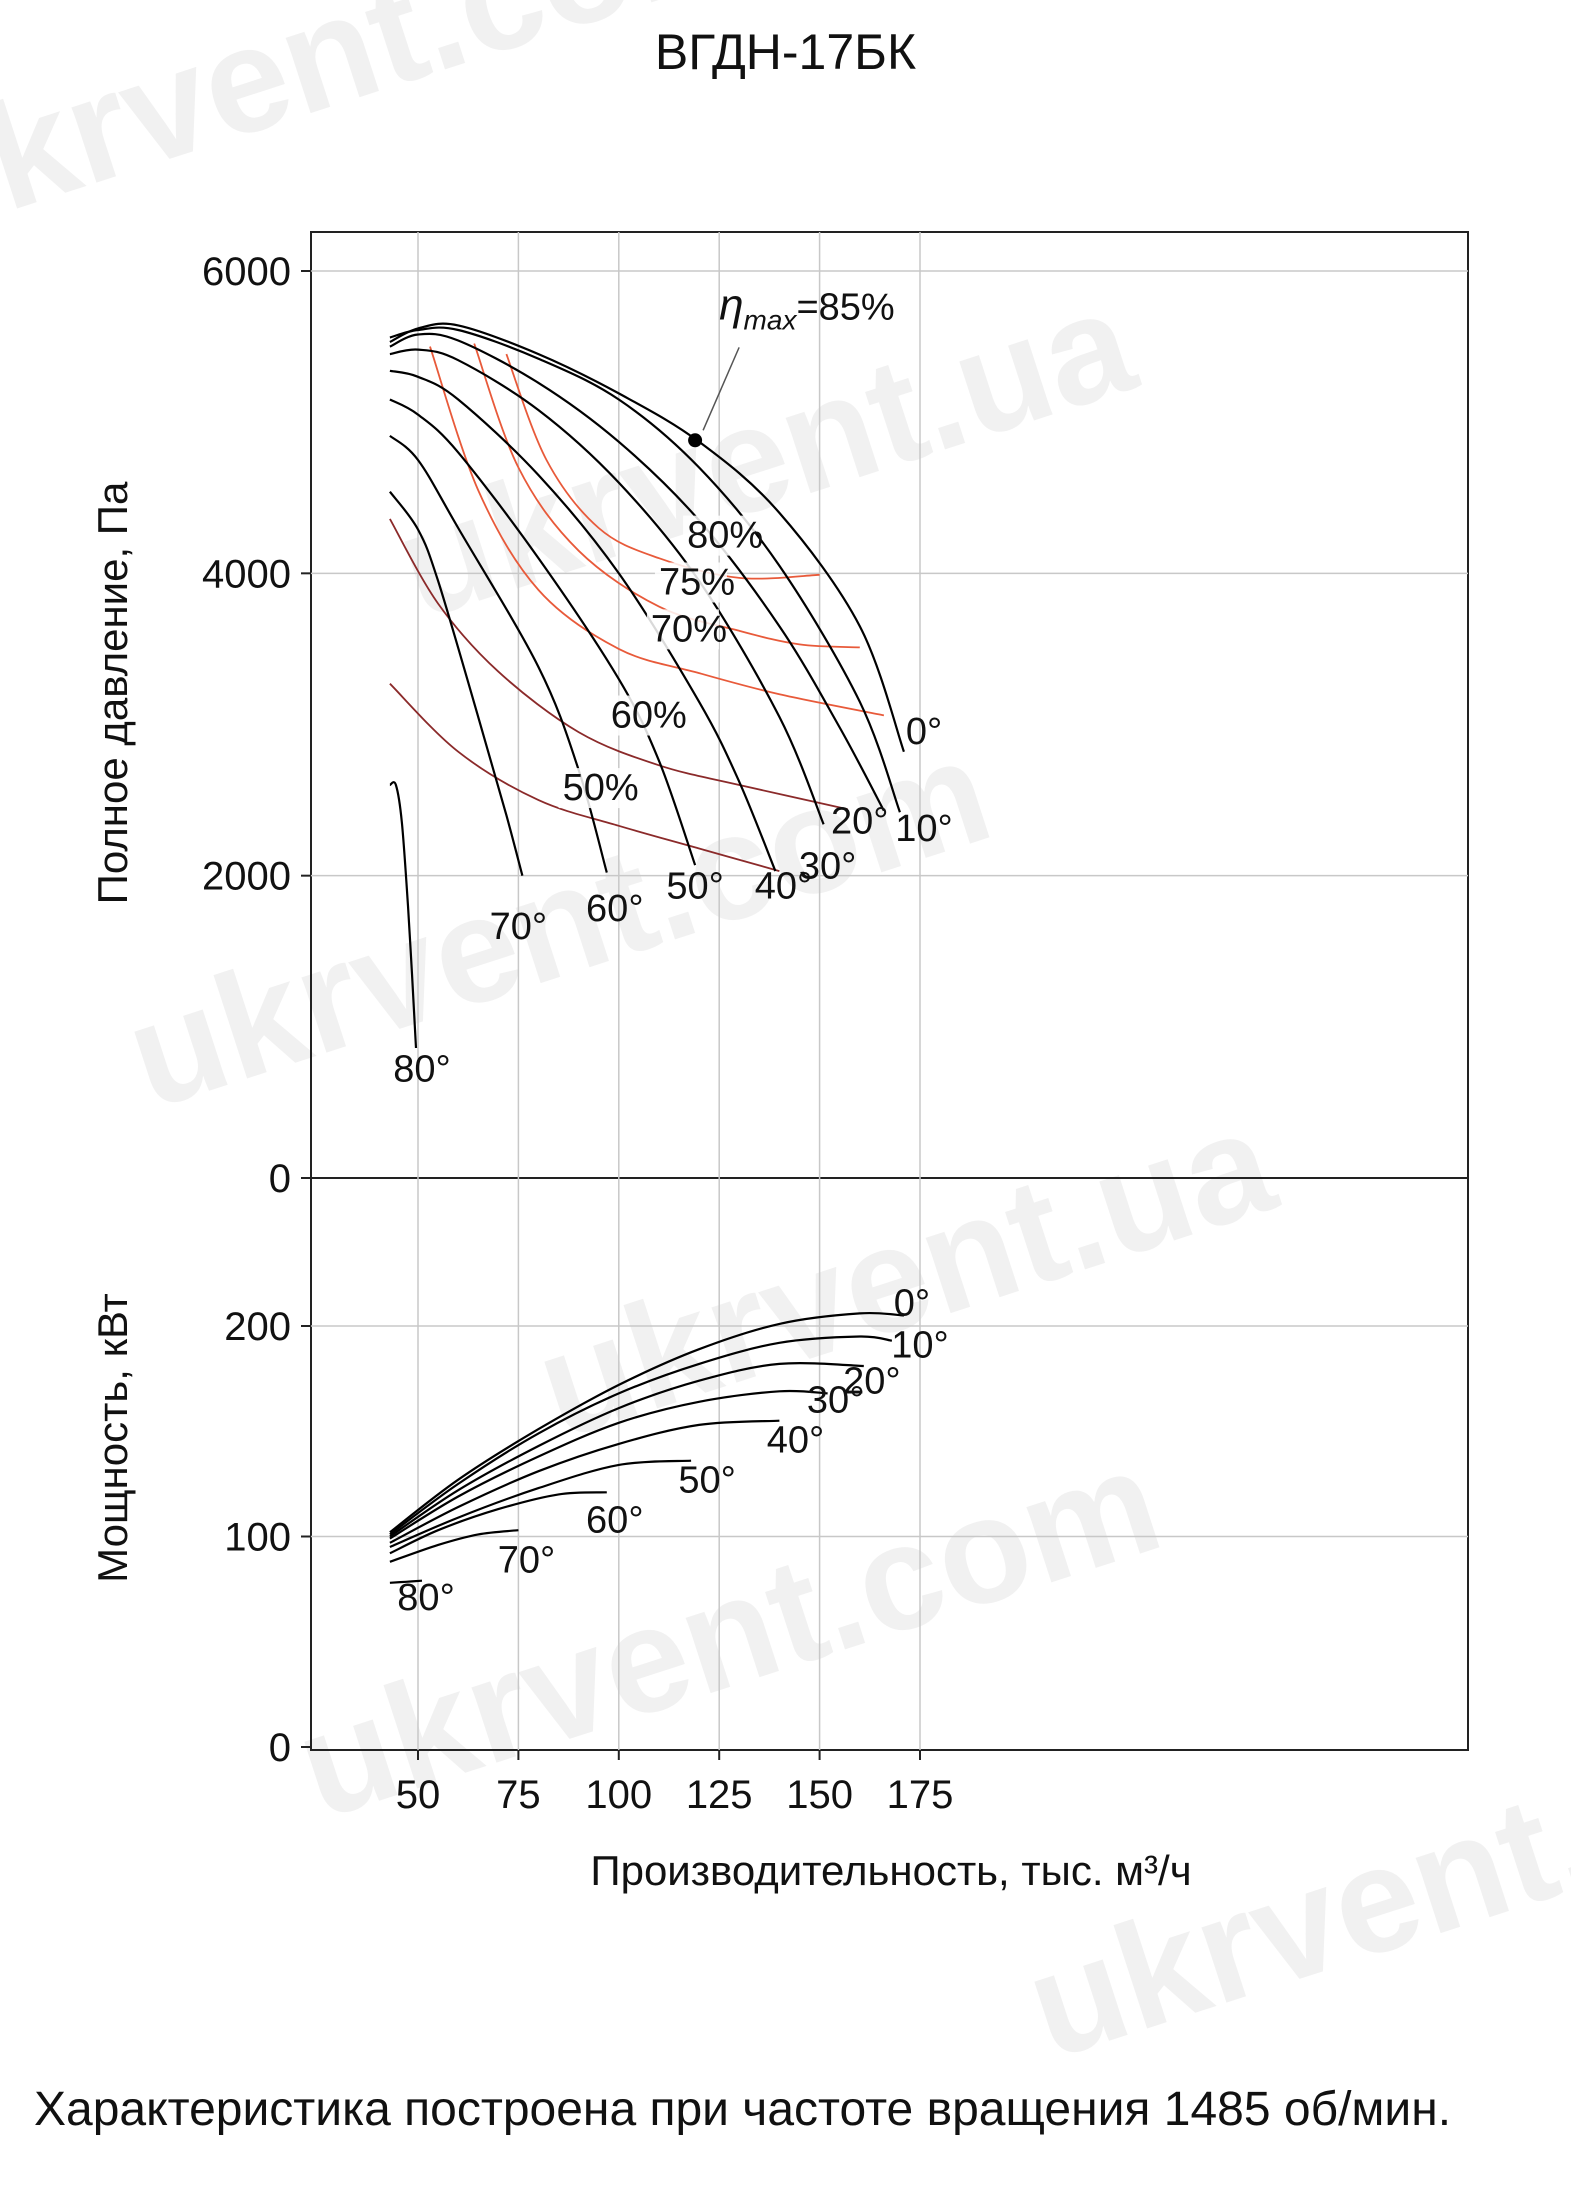 This screenshot has height=2201, width=1571. I want to click on x-tick-label: 125, so click(719, 1795).